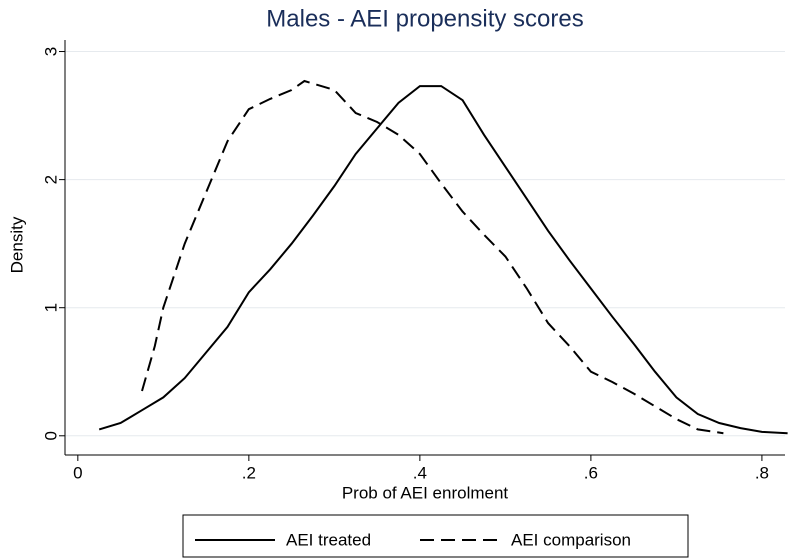 The height and width of the screenshot is (560, 790). I want to click on legend-label: AEI comparison, so click(571, 539).